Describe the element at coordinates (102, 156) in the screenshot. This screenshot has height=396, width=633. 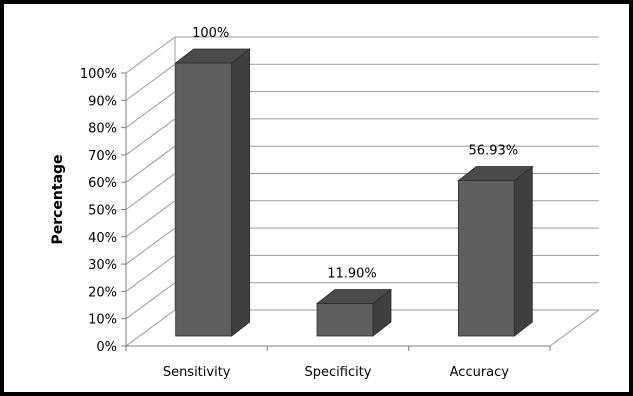
I see `y-tick-label: 70%` at that location.